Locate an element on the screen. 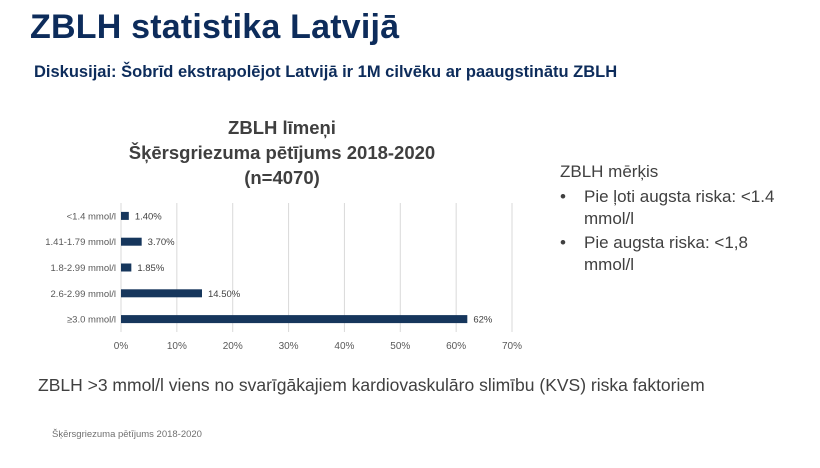 The width and height of the screenshot is (820, 468). chart-title-line: ZBLH līmeņi is located at coordinates (282, 127).